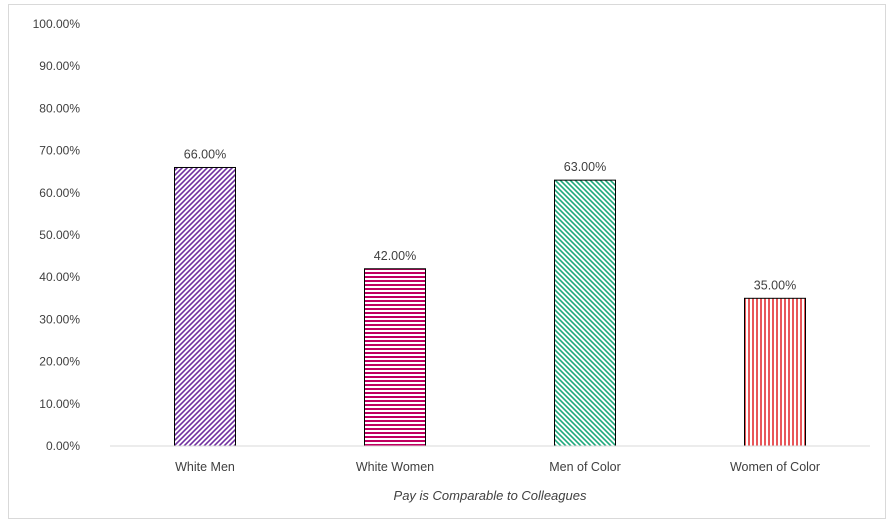 Image resolution: width=889 pixels, height=524 pixels. Describe the element at coordinates (59, 277) in the screenshot. I see `y-tick-label: 40.00%` at that location.